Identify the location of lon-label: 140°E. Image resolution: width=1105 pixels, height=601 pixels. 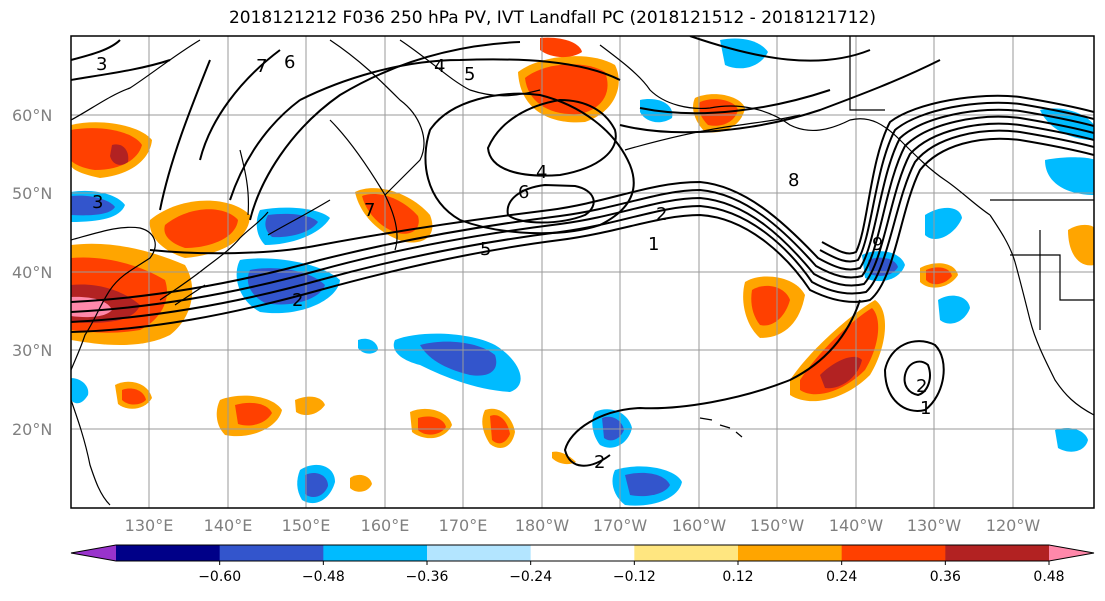
(228, 525).